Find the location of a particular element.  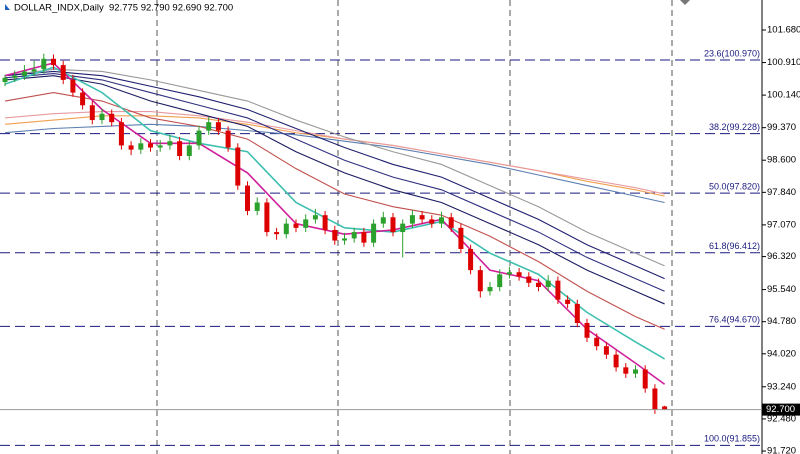

y-tick-label: 93.240 is located at coordinates (781, 386).